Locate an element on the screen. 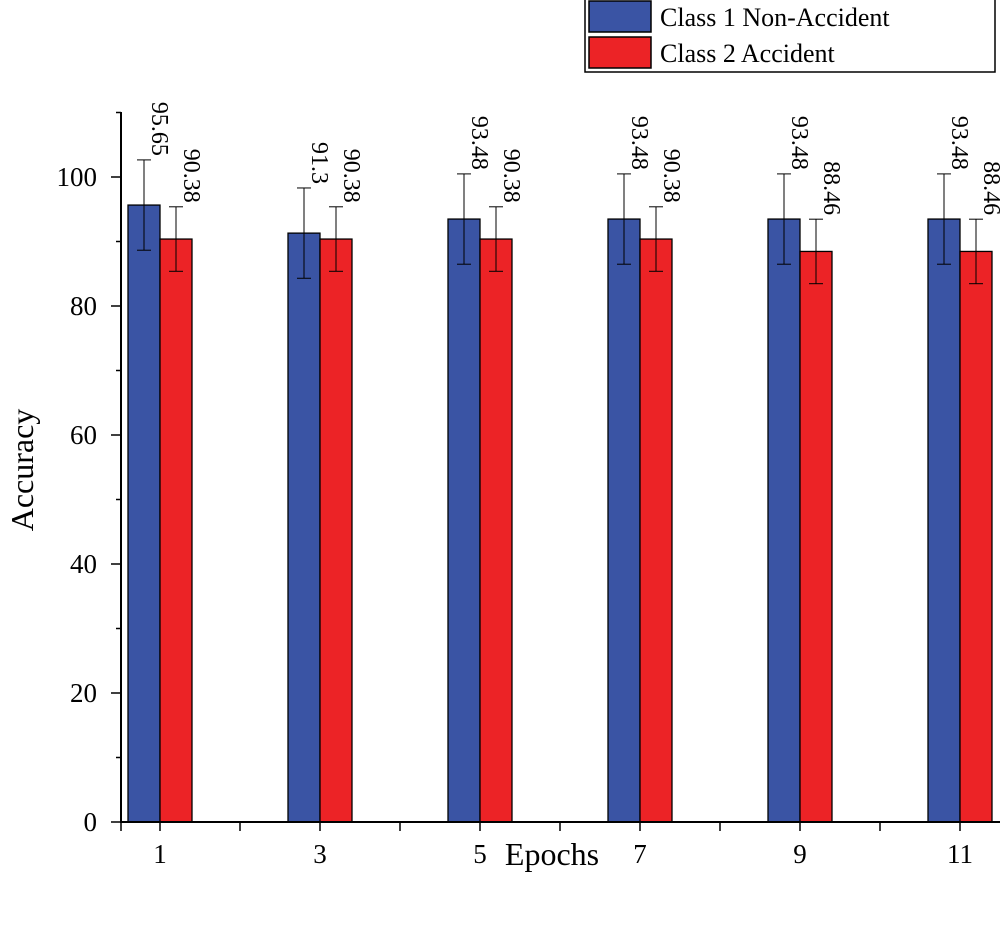 The height and width of the screenshot is (934, 1001). y-tick-label-40: 40 is located at coordinates (83, 564).